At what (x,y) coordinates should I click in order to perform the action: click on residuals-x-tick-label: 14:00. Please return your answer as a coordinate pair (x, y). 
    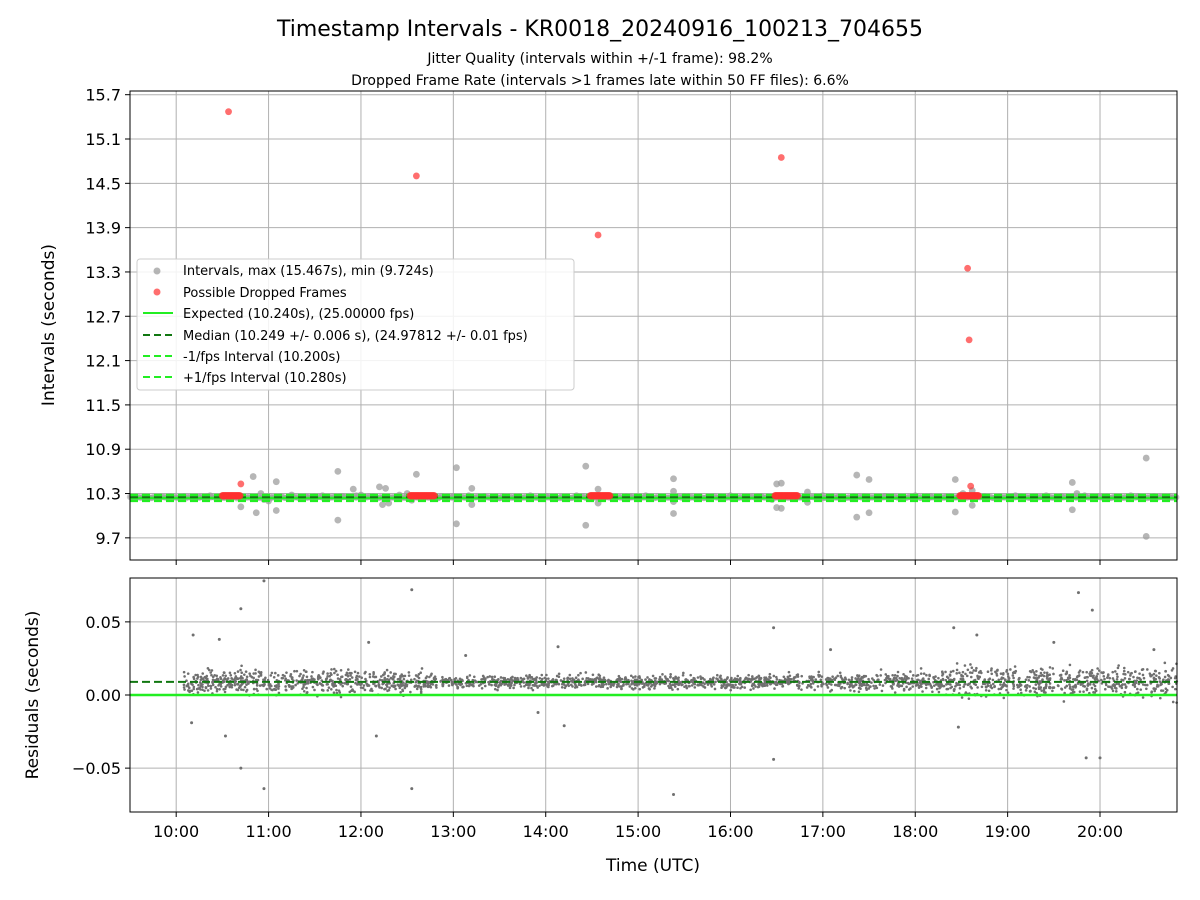
    Looking at the image, I should click on (546, 831).